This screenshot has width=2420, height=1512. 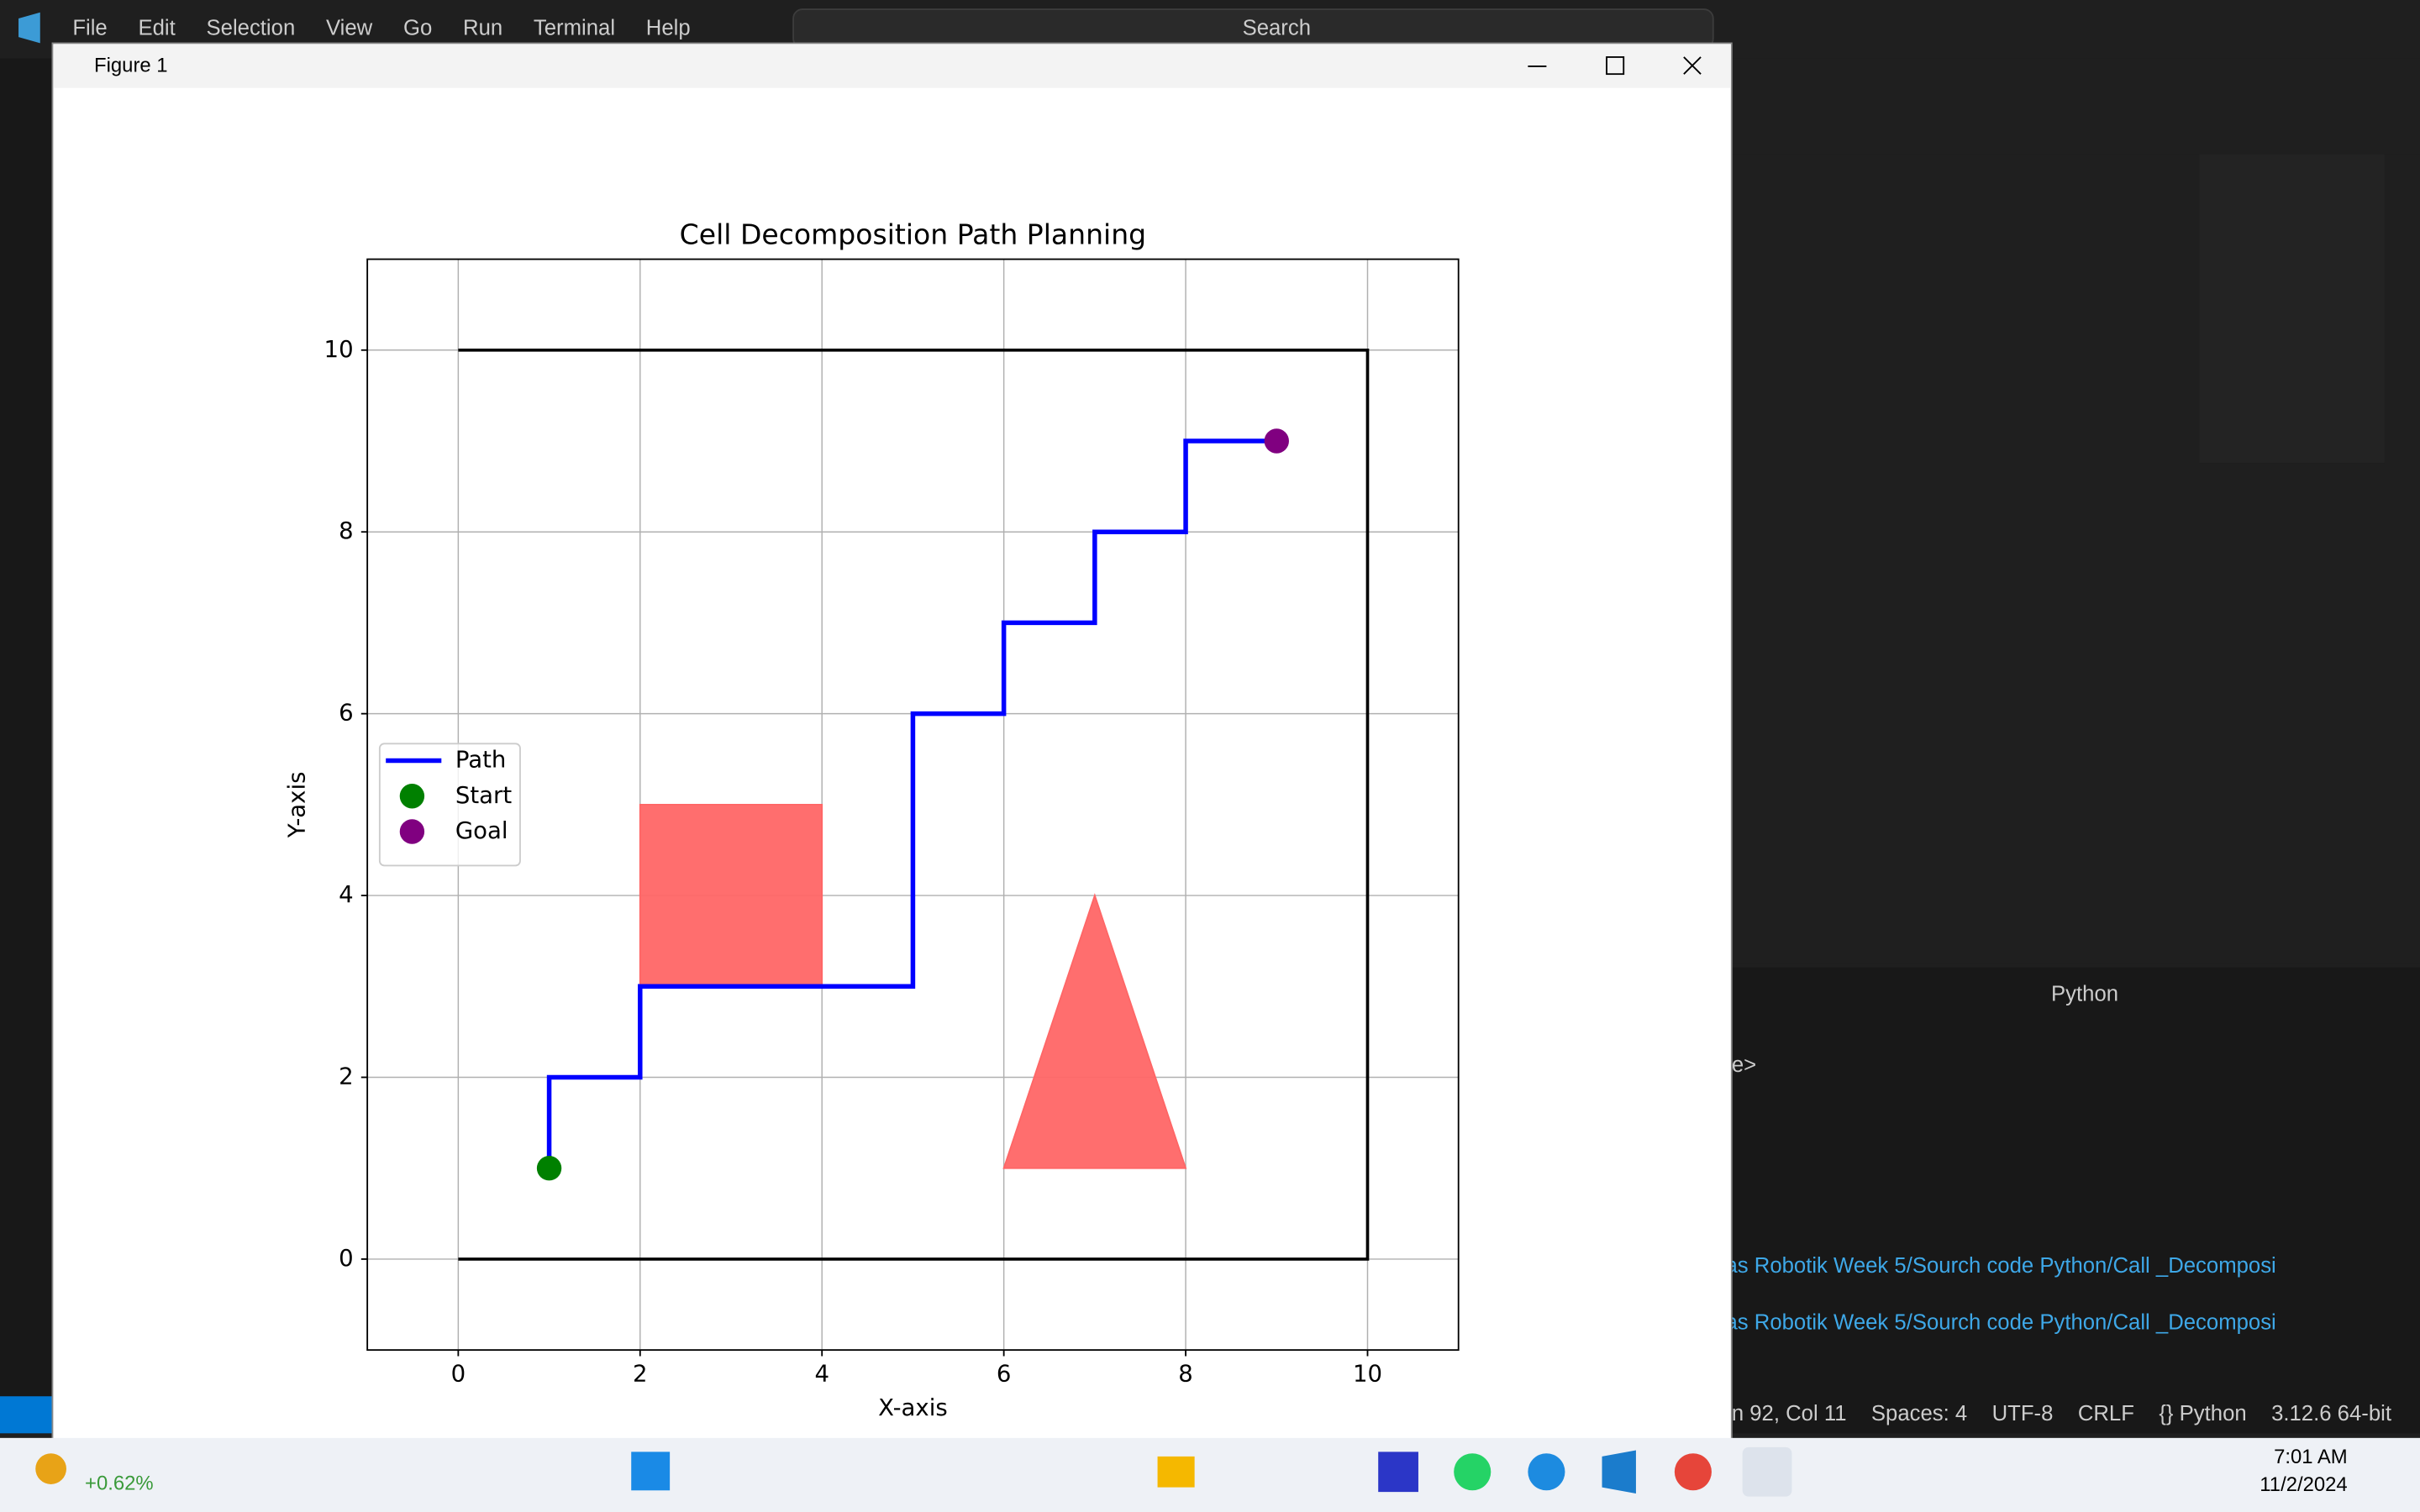 I want to click on legend-label: Path, so click(x=481, y=760).